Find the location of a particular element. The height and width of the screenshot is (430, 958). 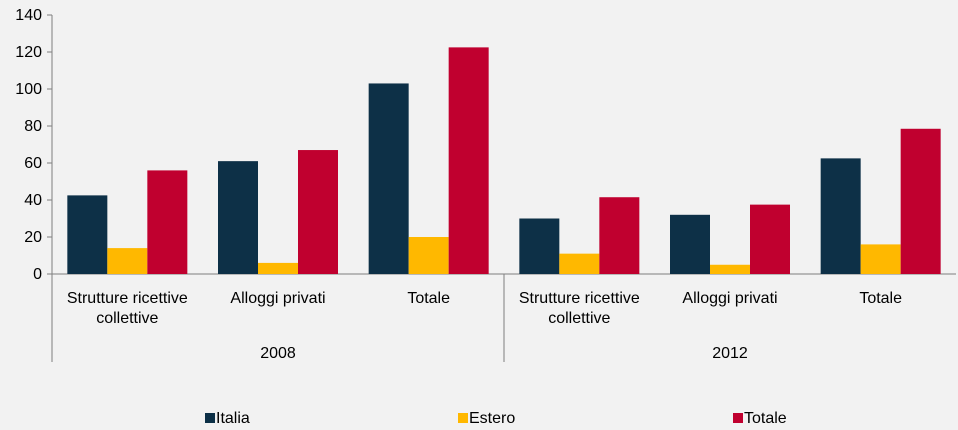

y-tick-label: 80 is located at coordinates (33, 126).